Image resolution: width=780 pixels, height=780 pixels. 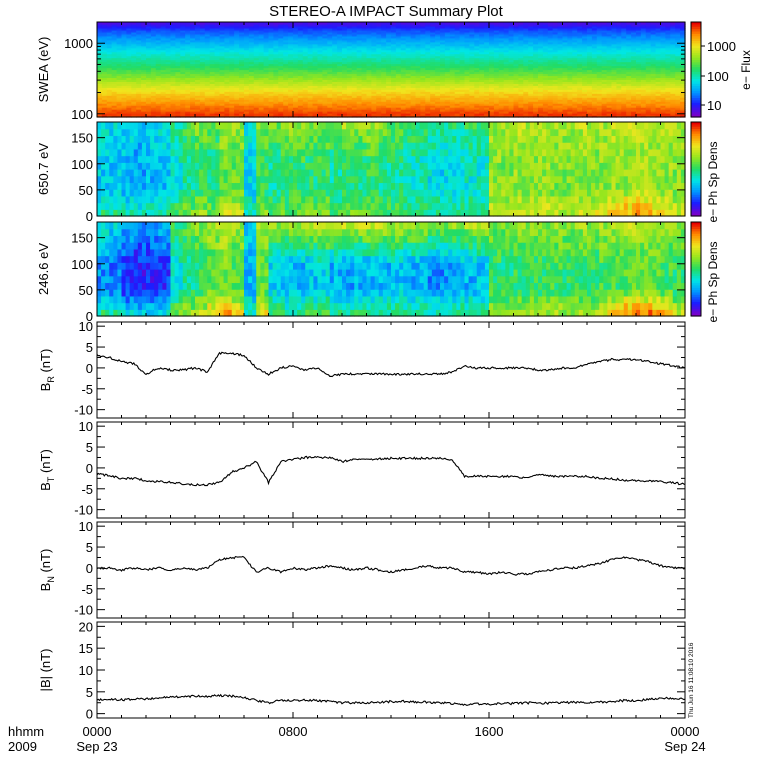 What do you see at coordinates (714, 105) in the screenshot?
I see `colorbar-tick-label: 10` at bounding box center [714, 105].